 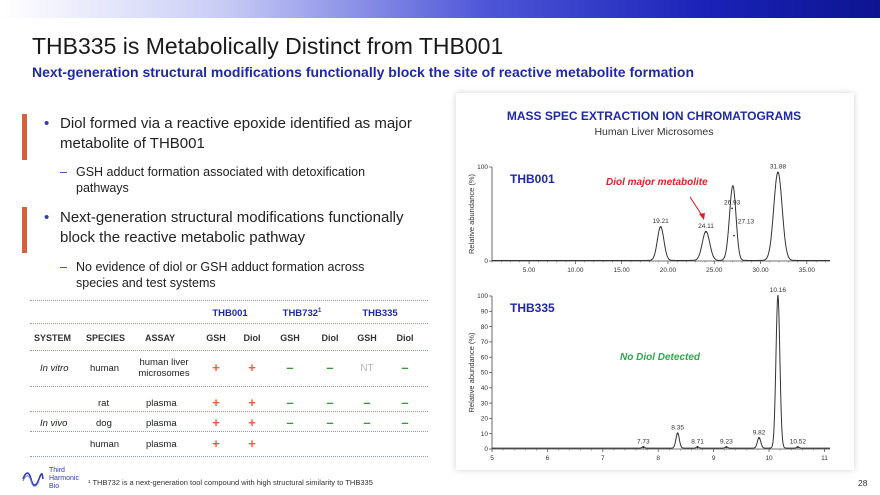 I want to click on y-tick-label: 80, so click(x=485, y=327).